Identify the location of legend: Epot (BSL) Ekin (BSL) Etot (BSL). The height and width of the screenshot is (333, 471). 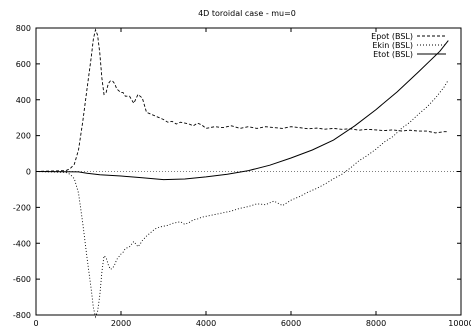
(408, 45).